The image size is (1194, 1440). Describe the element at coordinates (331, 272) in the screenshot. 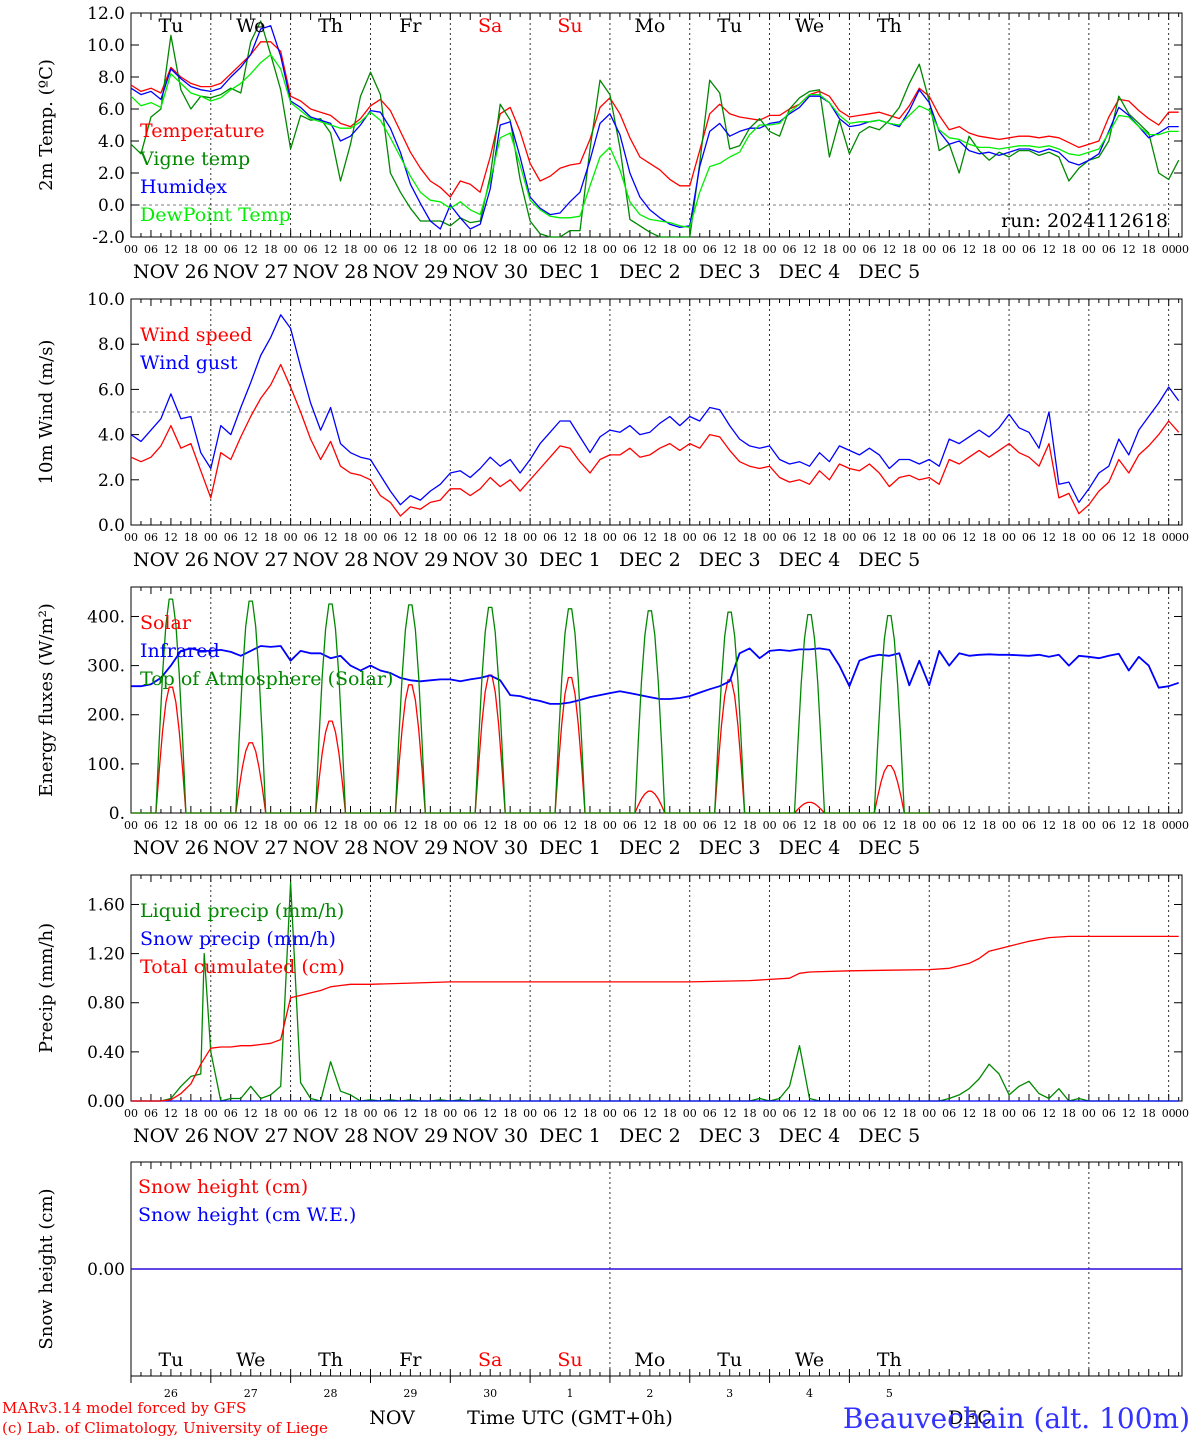

I see `date-label: NOV 28` at that location.